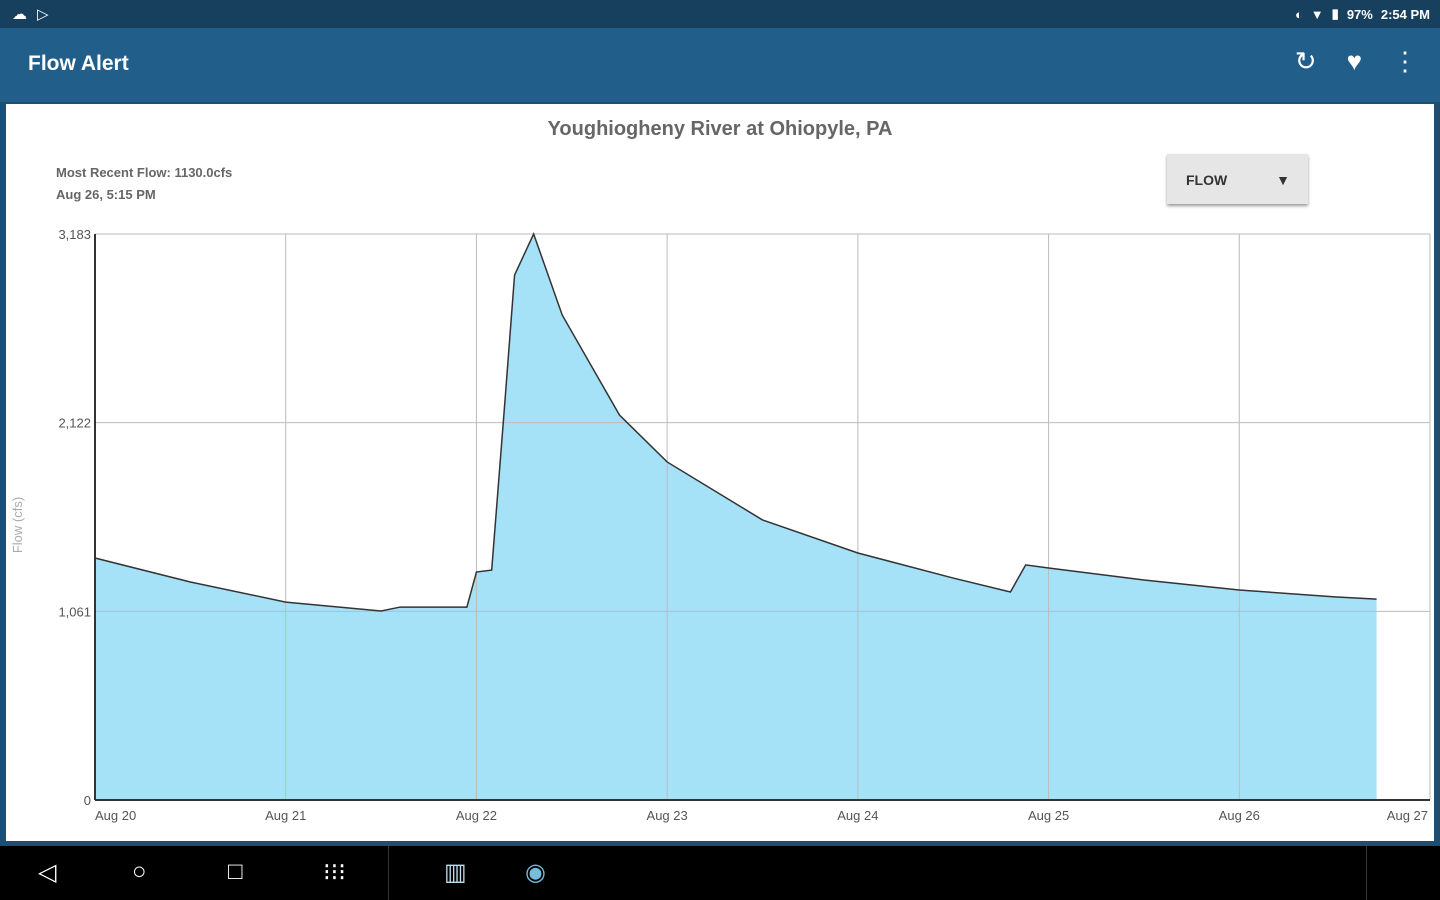 This screenshot has width=1440, height=900. Describe the element at coordinates (139, 871) in the screenshot. I see `home-icon: ○` at that location.